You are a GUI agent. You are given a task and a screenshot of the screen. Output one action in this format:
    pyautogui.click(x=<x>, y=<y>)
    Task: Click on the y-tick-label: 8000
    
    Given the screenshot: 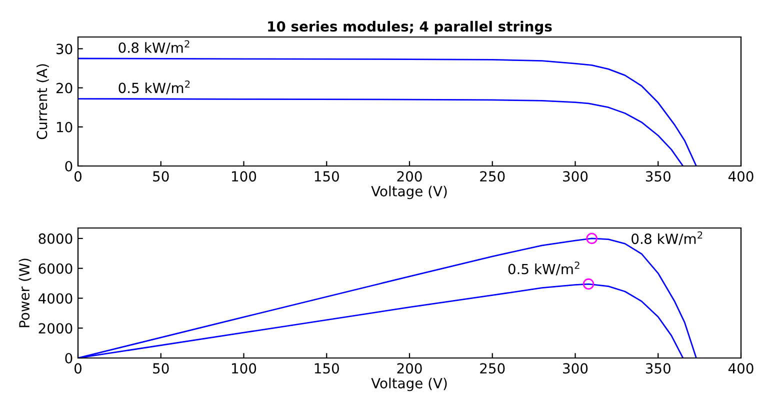 What is the action you would take?
    pyautogui.click(x=55, y=238)
    